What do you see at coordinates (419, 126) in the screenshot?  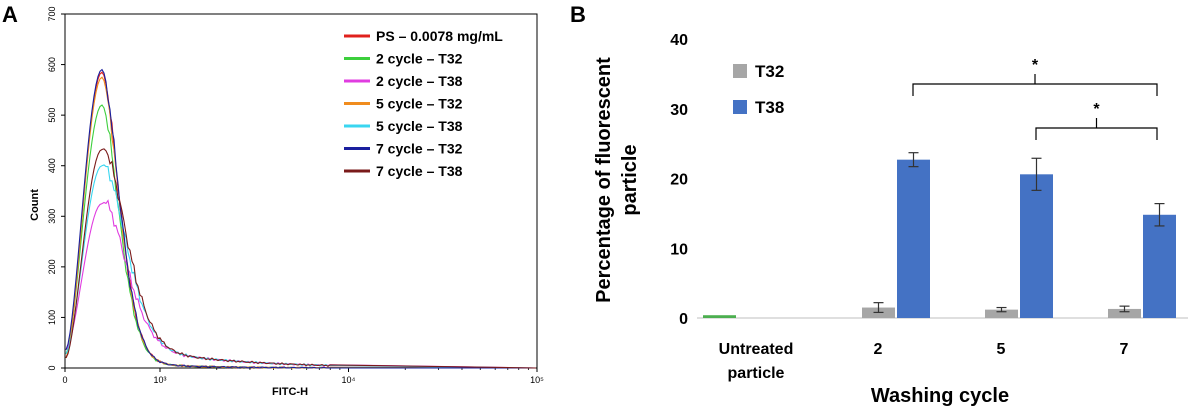 I see `a-legend-label: 5 cycle – T38` at bounding box center [419, 126].